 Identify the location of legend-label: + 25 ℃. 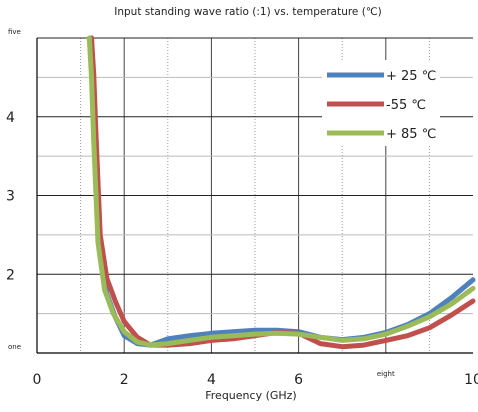
(411, 76).